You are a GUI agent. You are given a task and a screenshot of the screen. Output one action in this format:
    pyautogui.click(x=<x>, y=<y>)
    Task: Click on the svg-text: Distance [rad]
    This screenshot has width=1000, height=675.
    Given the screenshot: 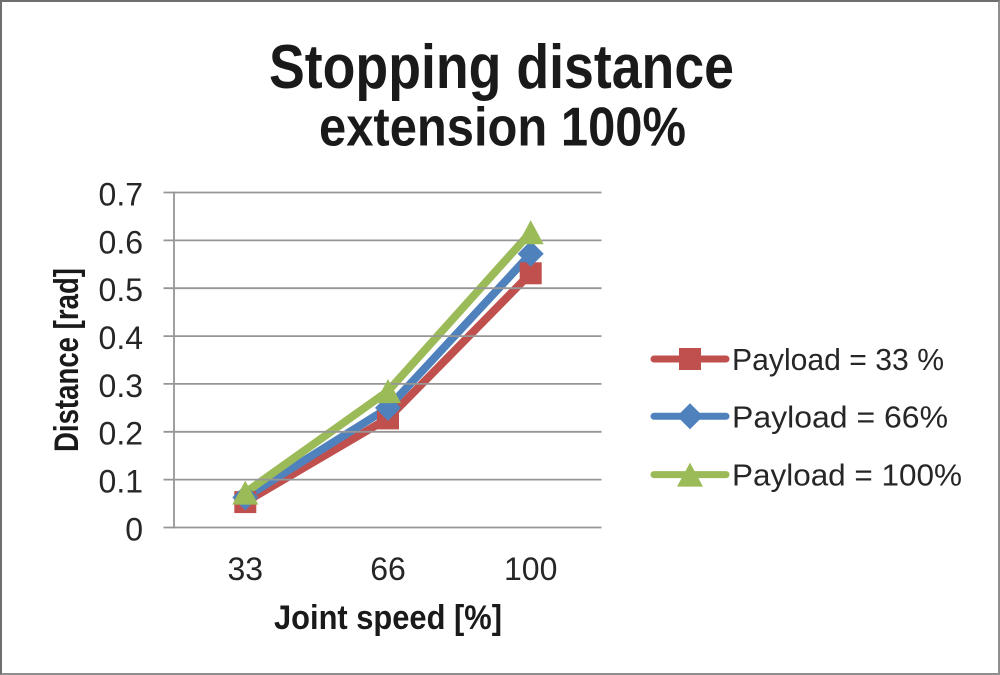 What is the action you would take?
    pyautogui.click(x=67, y=360)
    